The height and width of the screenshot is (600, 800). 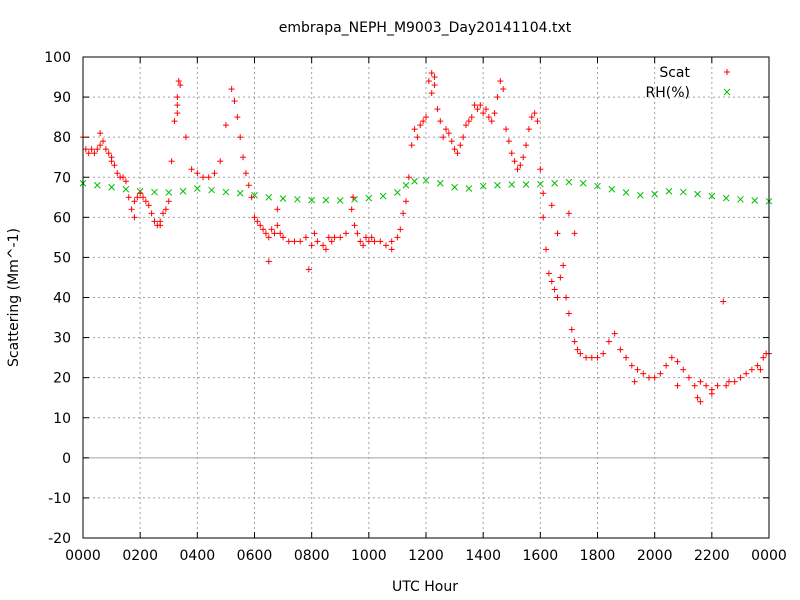 I want to click on x-tick-label: 1200, so click(x=426, y=556).